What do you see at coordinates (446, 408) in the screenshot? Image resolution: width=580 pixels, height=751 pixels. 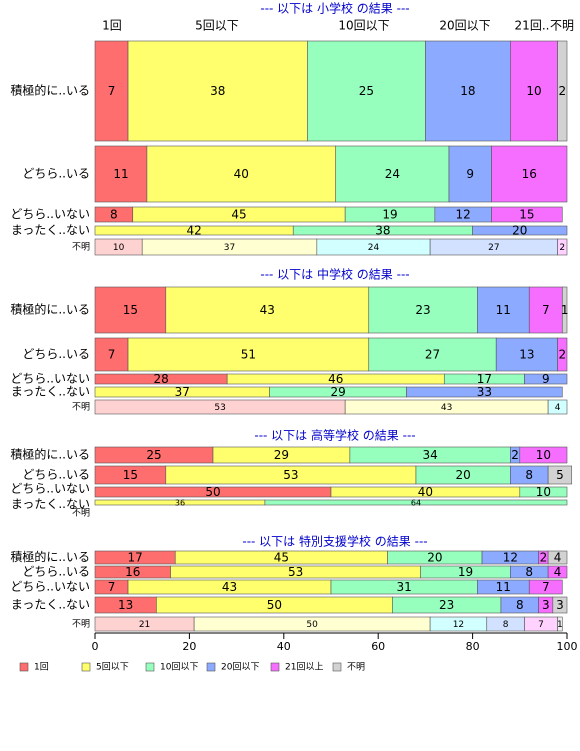 I see `bar-value-label: 43` at bounding box center [446, 408].